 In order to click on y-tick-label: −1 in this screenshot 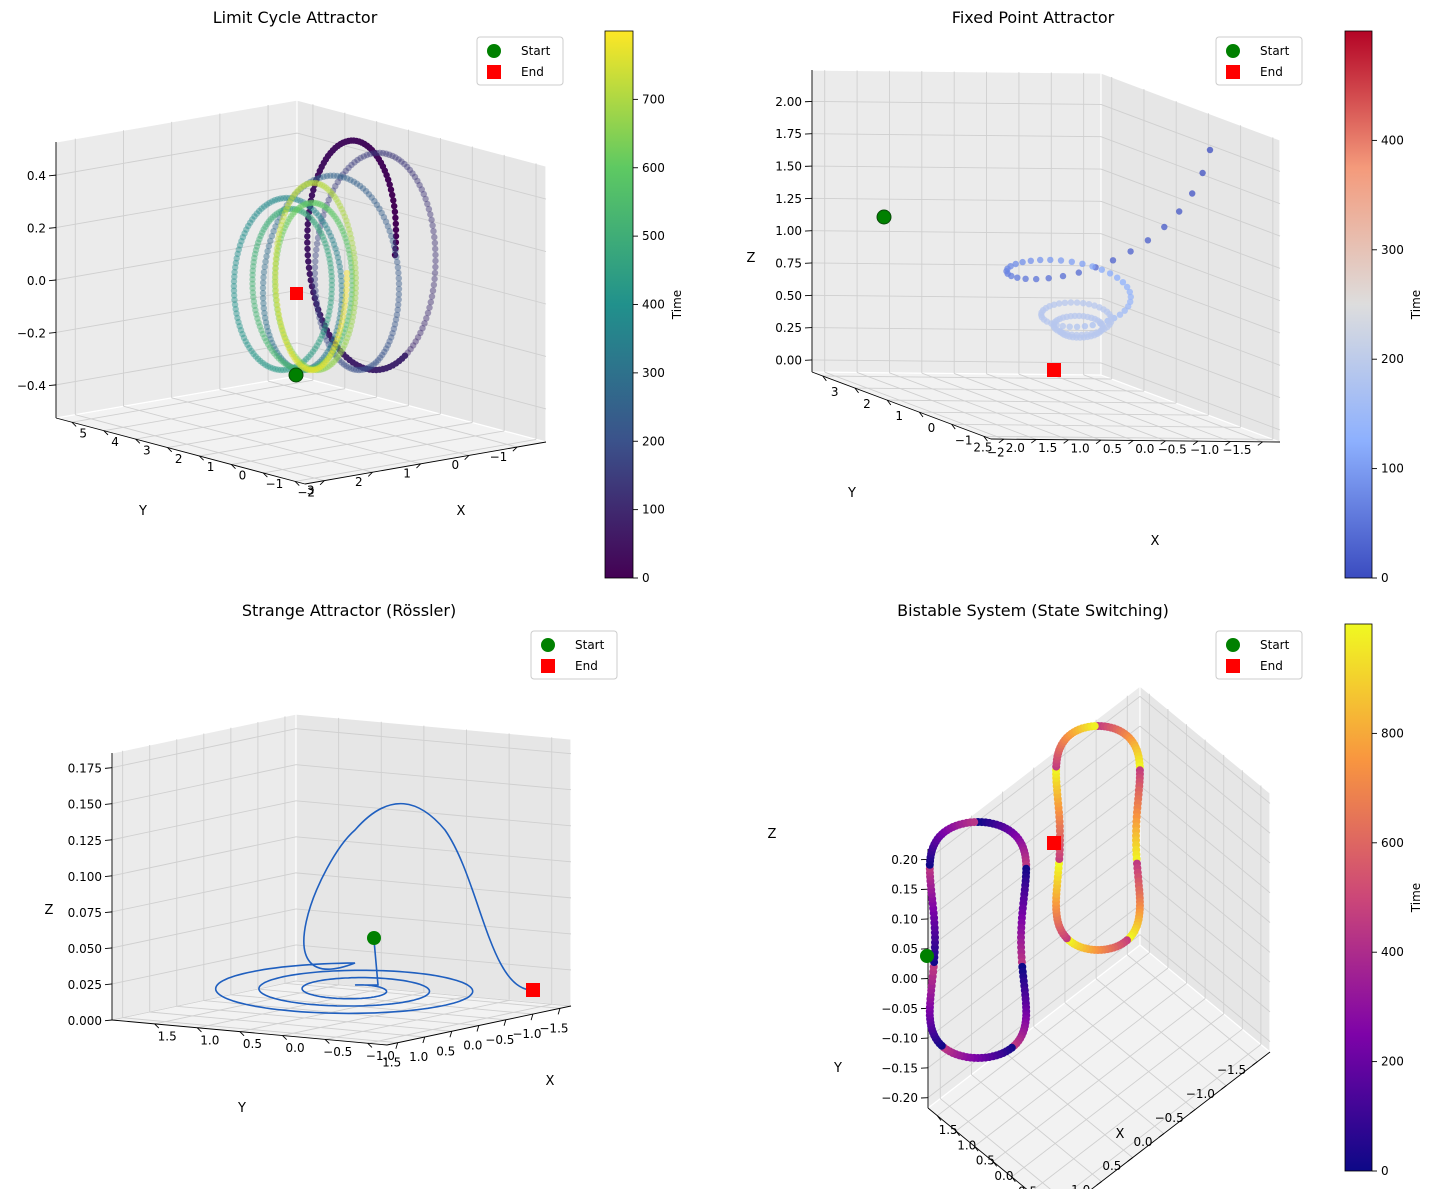, I will do `click(499, 457)`.